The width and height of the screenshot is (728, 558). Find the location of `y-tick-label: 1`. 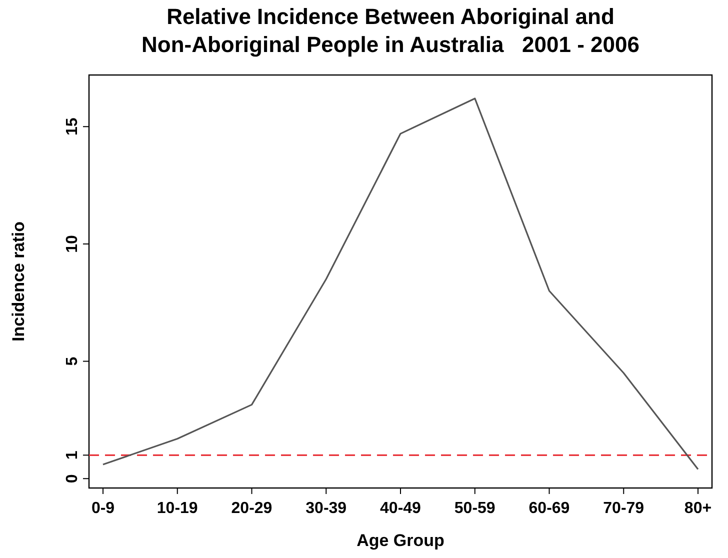

y-tick-label: 1 is located at coordinates (72, 455).